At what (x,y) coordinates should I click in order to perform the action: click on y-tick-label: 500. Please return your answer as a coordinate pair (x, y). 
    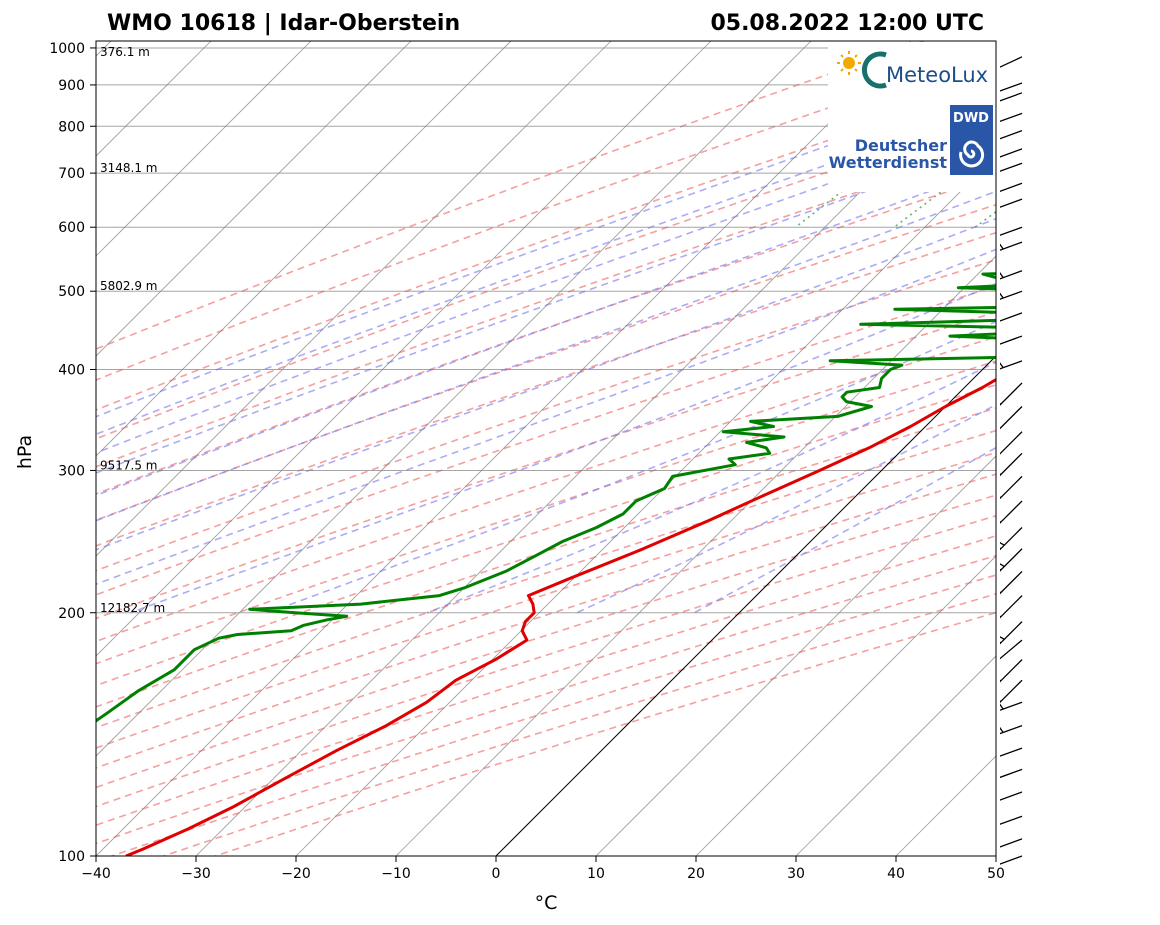
    Looking at the image, I should click on (71, 292).